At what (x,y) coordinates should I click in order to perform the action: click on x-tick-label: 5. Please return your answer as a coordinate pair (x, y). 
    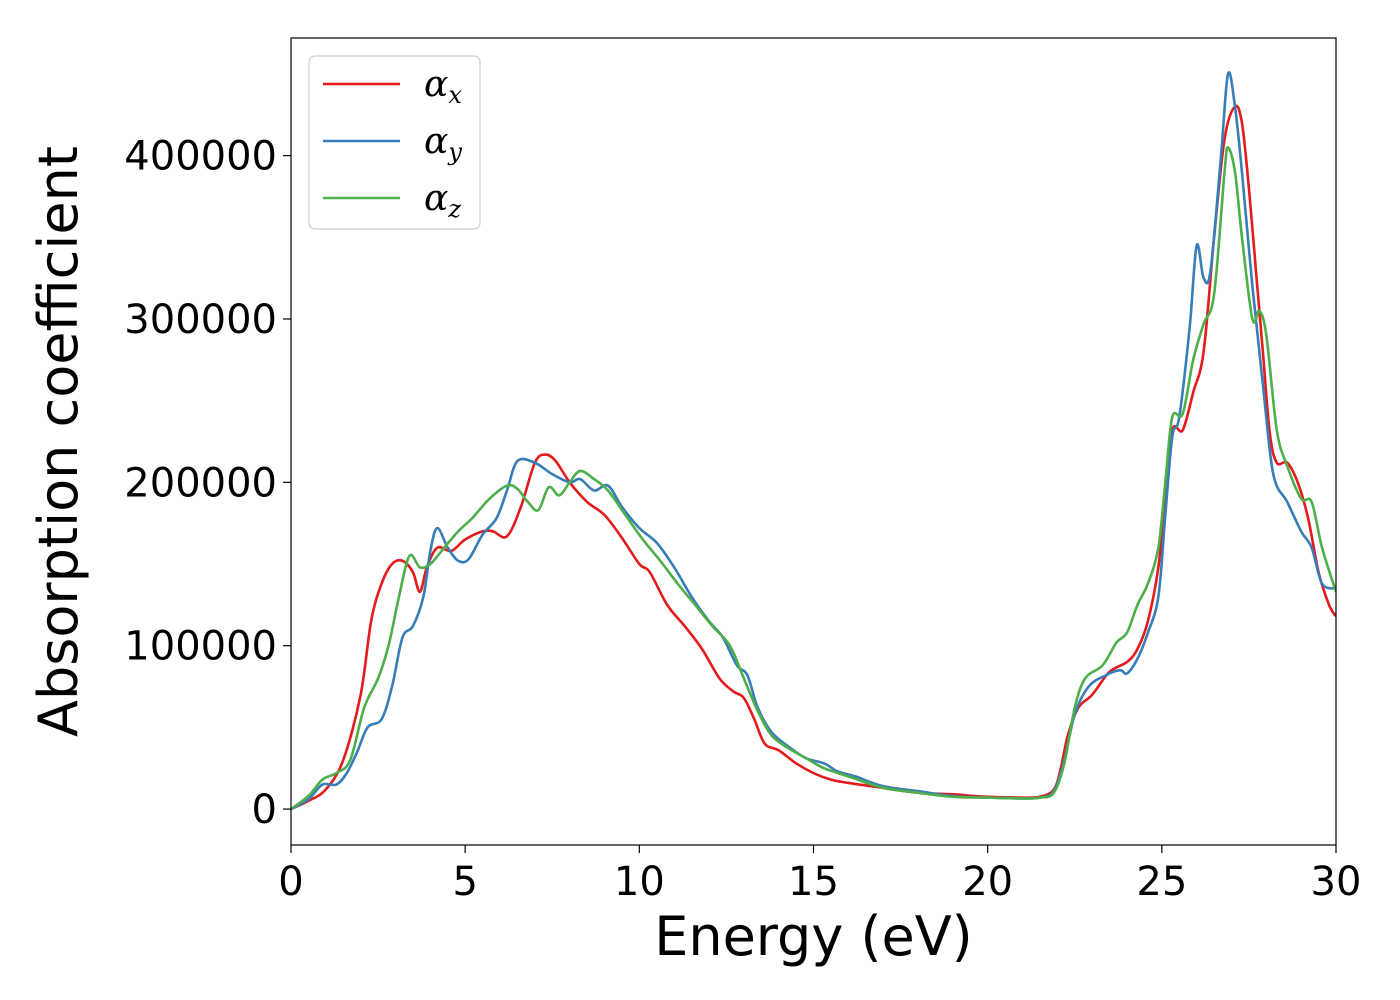
    Looking at the image, I should click on (464, 882).